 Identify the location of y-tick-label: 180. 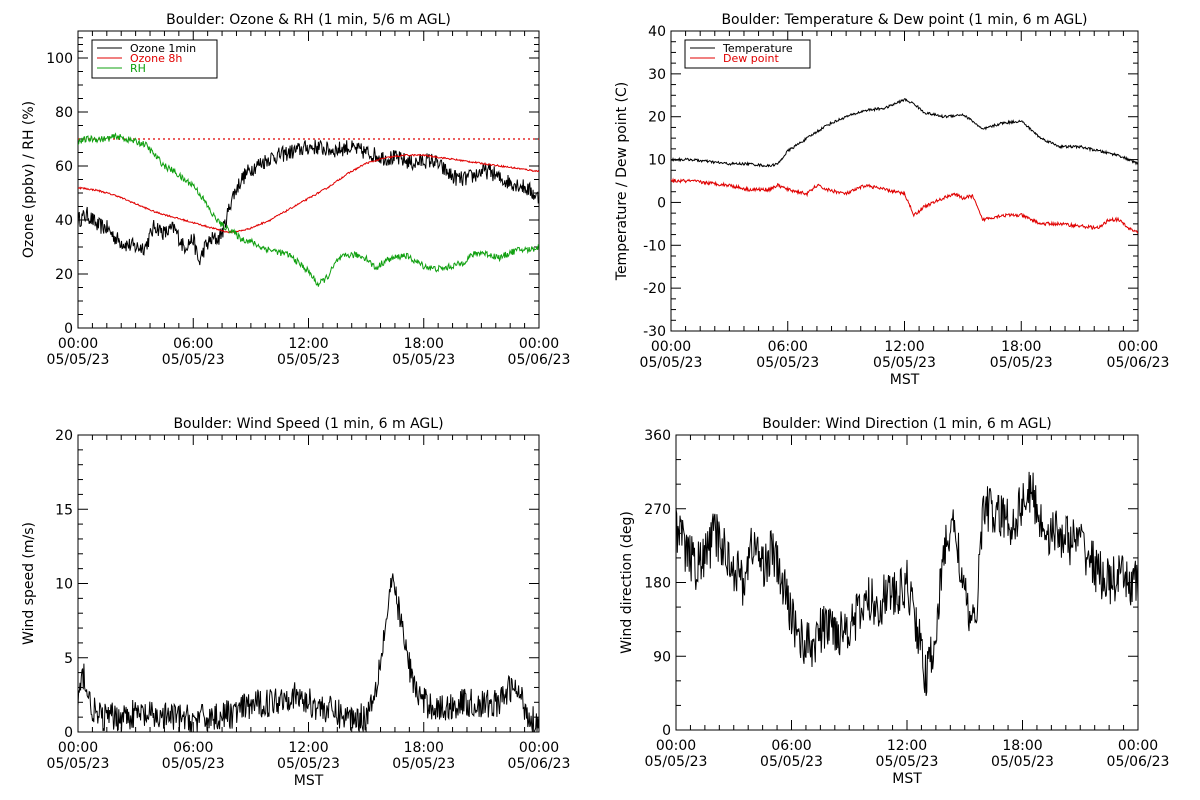
(657, 584).